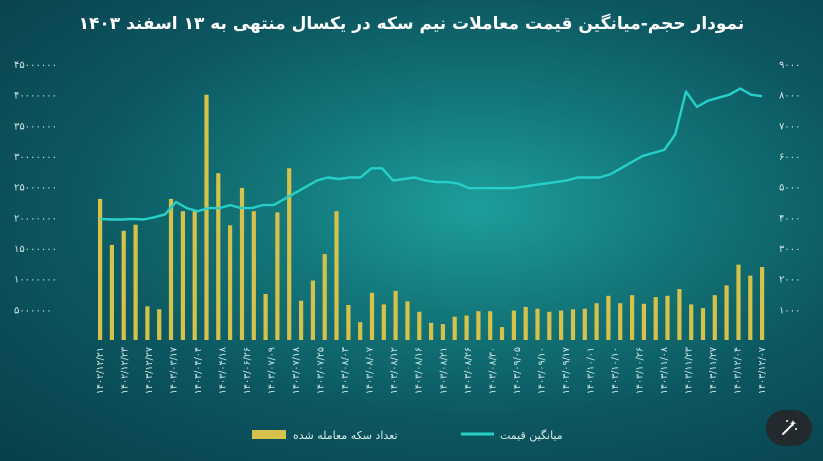 The height and width of the screenshot is (461, 823). I want to click on x-tick-label: ۱۴۰۳/۰۸/۳۰, so click(492, 370).